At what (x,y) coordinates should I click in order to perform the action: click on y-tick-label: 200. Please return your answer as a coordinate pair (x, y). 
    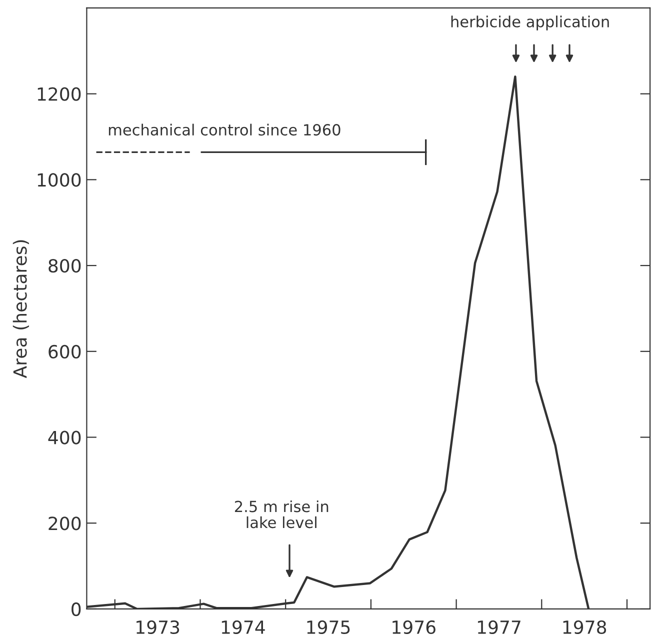
    Looking at the image, I should click on (64, 523).